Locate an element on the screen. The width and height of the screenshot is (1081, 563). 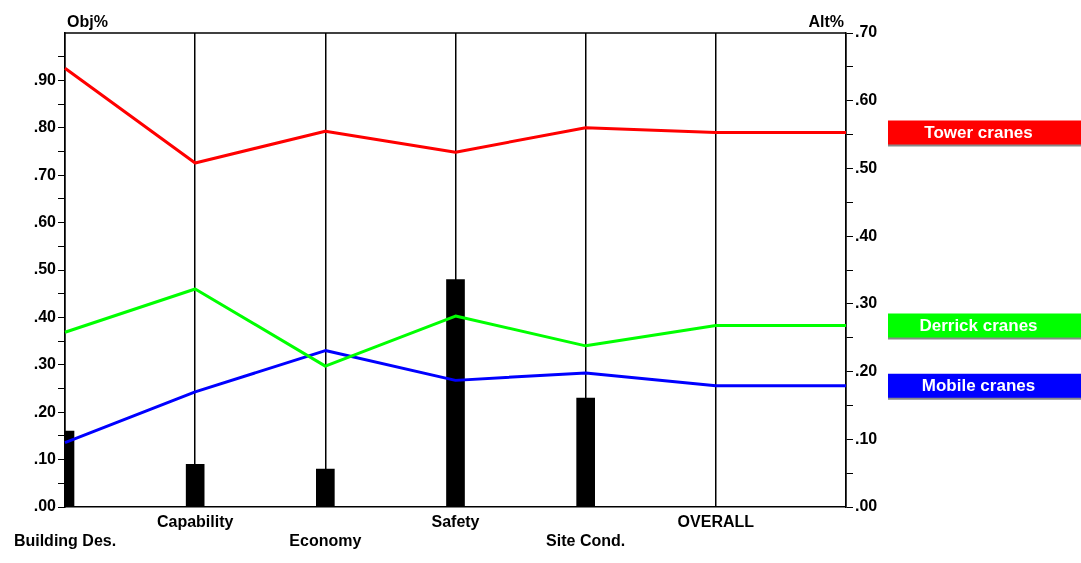
y2-tick-label: .30 is located at coordinates (866, 303).